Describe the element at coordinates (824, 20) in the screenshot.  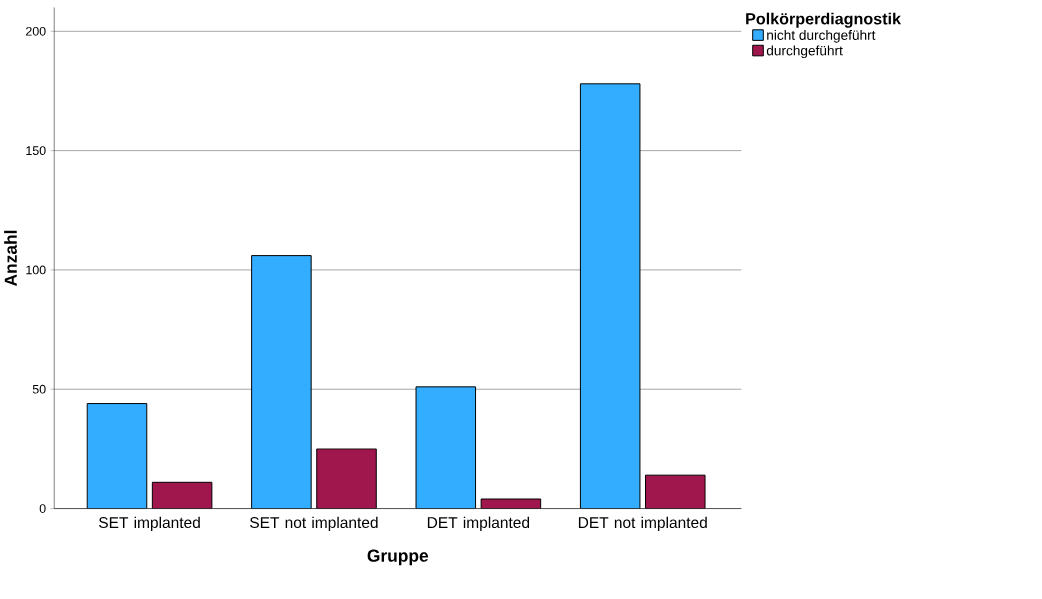
I see `legend-title: Polkörperdiagnostik` at that location.